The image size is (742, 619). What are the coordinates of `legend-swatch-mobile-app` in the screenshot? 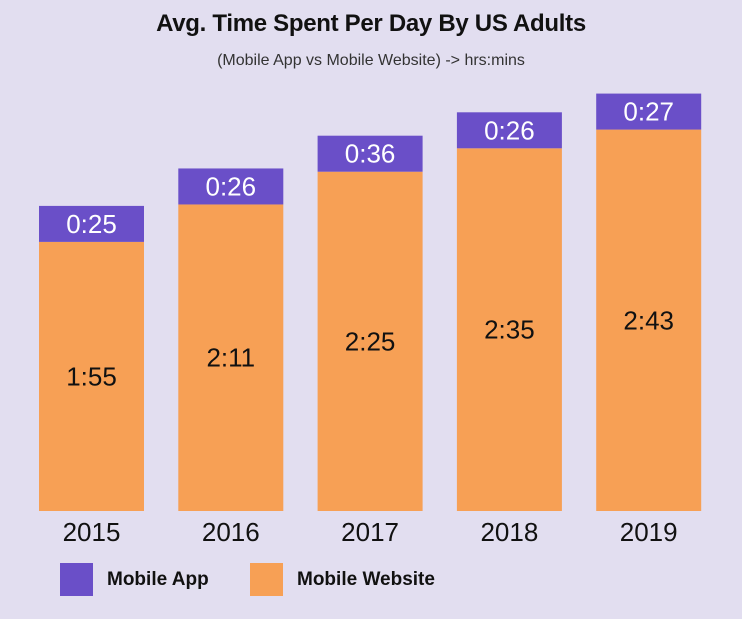 It's located at (76, 579).